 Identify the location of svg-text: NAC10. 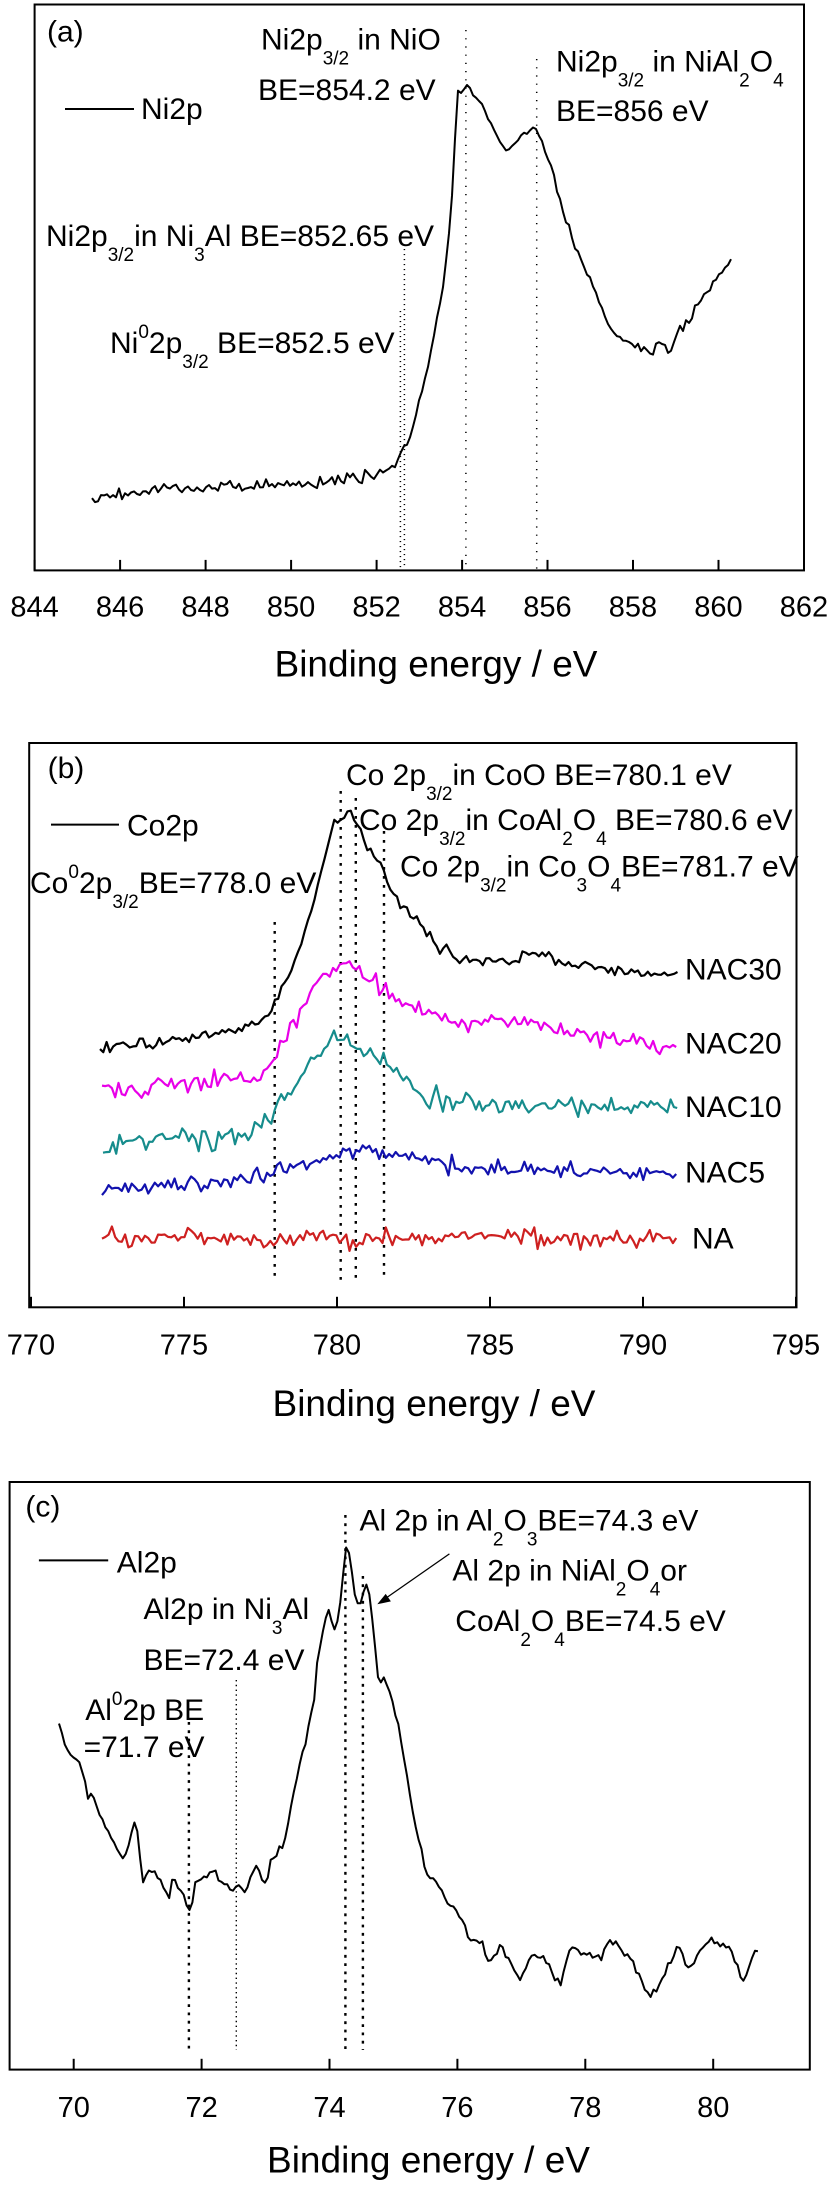
(733, 1107).